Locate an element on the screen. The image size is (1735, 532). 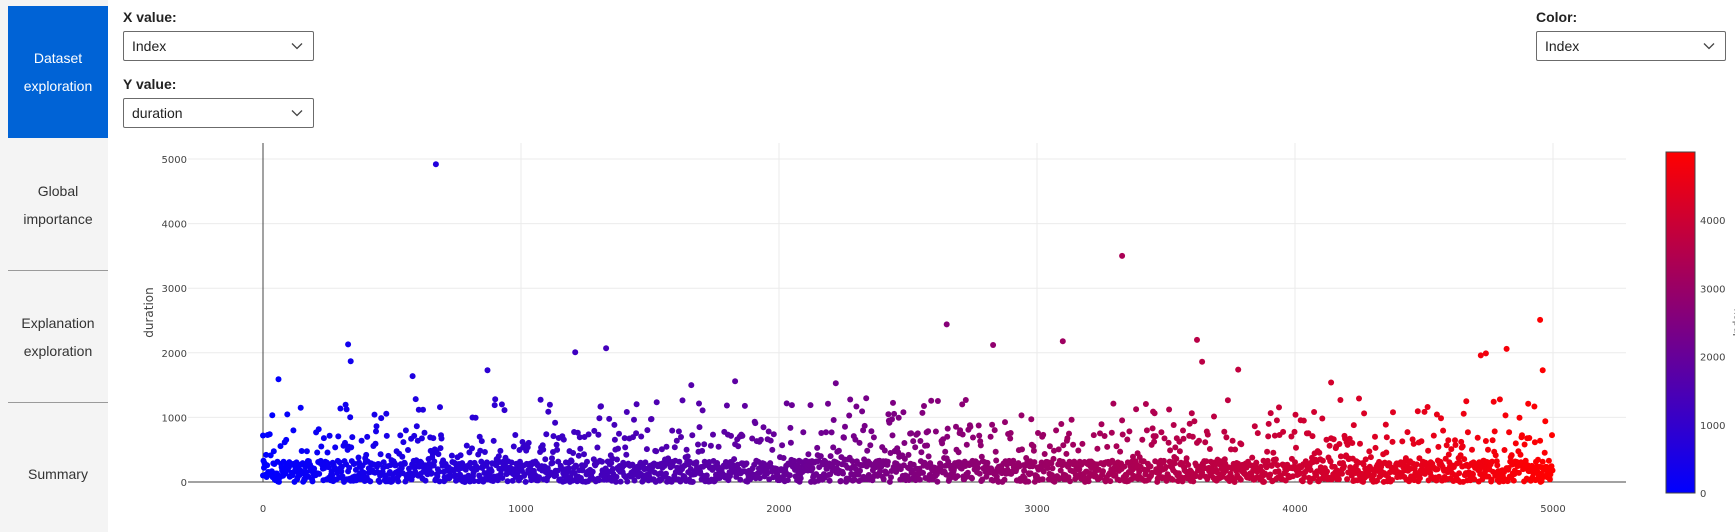
colorbar-title: Index is located at coordinates (1733, 323).